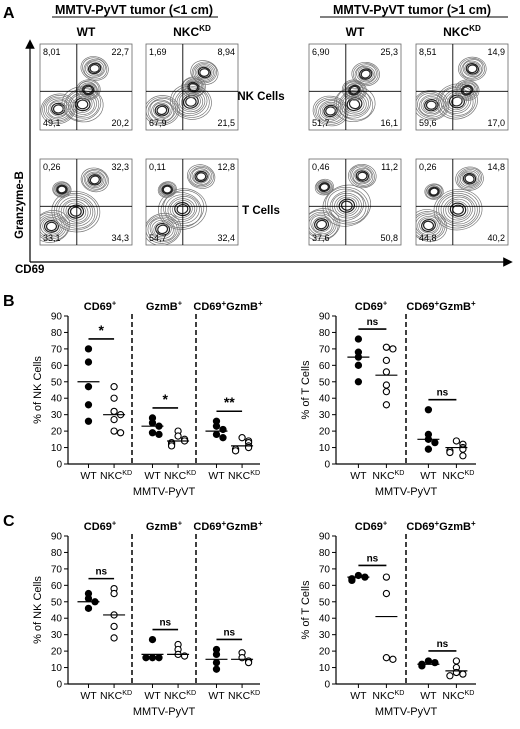  What do you see at coordinates (496, 167) in the screenshot?
I see `quadrant-ur: 14,8` at bounding box center [496, 167].